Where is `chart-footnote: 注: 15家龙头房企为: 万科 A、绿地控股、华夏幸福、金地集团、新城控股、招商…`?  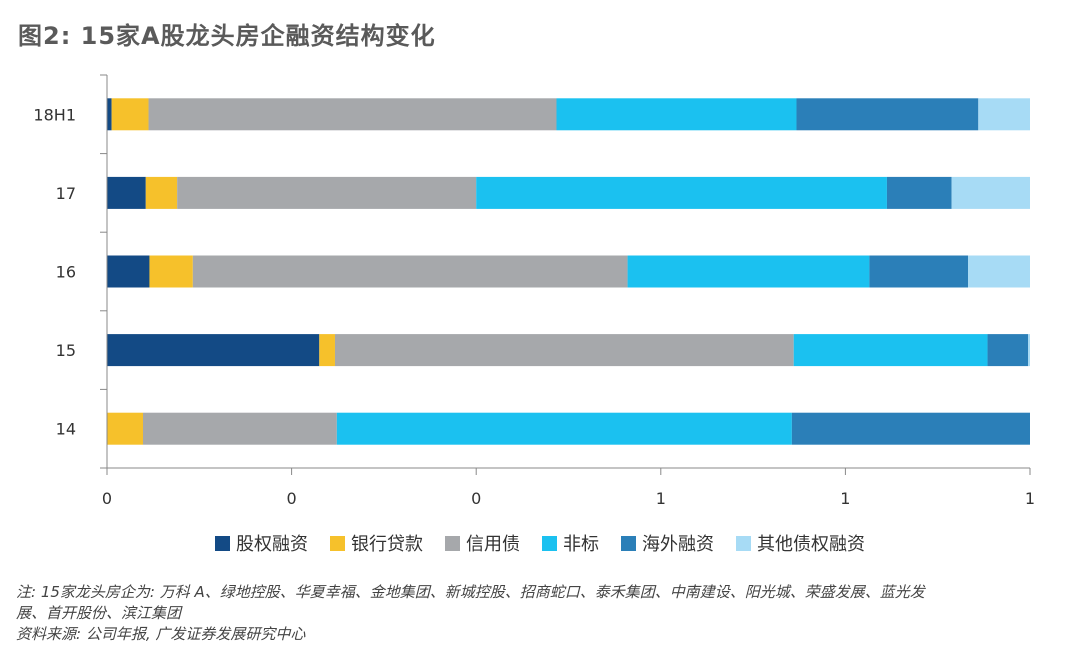
chart-footnote: 注: 15家龙头房企为: 万科 A、绿地控股、华夏幸福、金地集团、新城控股、招商… is located at coordinates (541, 613).